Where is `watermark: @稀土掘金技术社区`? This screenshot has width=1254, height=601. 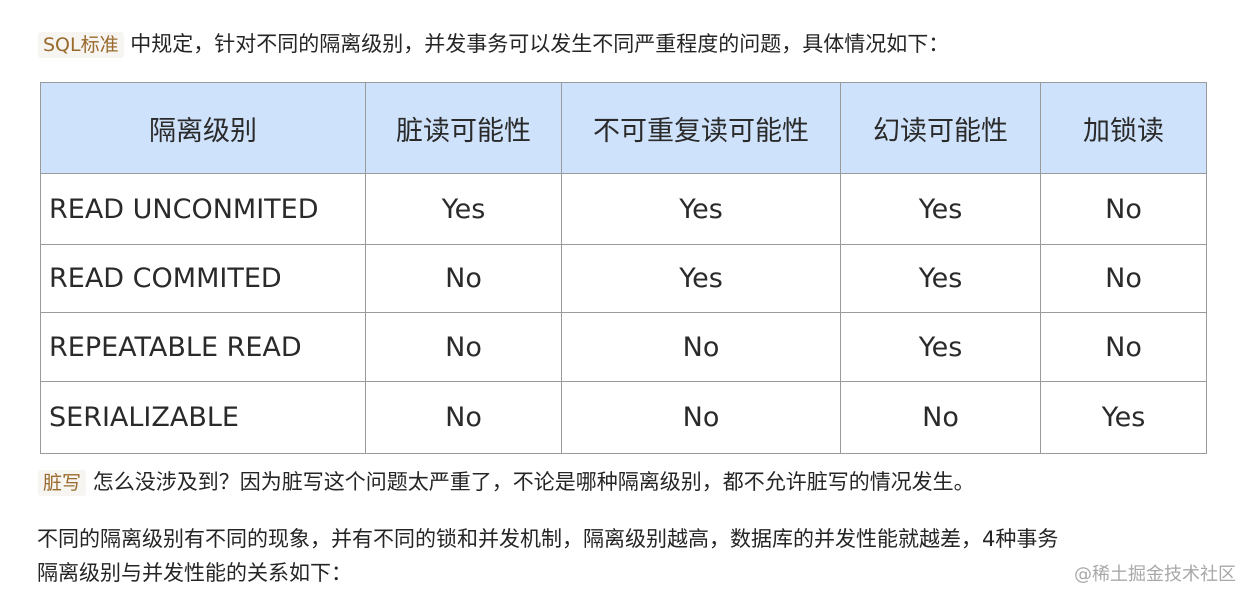
watermark: @稀土掘金技术社区 is located at coordinates (1155, 574).